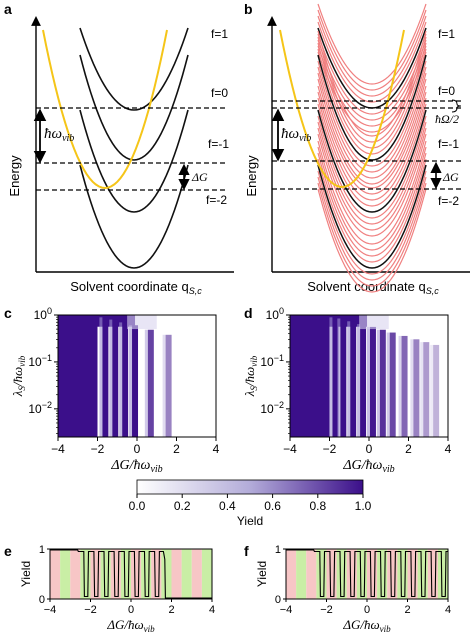 Image resolution: width=474 pixels, height=635 pixels. I want to click on panel-f: f −4 −2 0 2 4 0 1 Yield ΔG/ħωvib, so click(347, 588).